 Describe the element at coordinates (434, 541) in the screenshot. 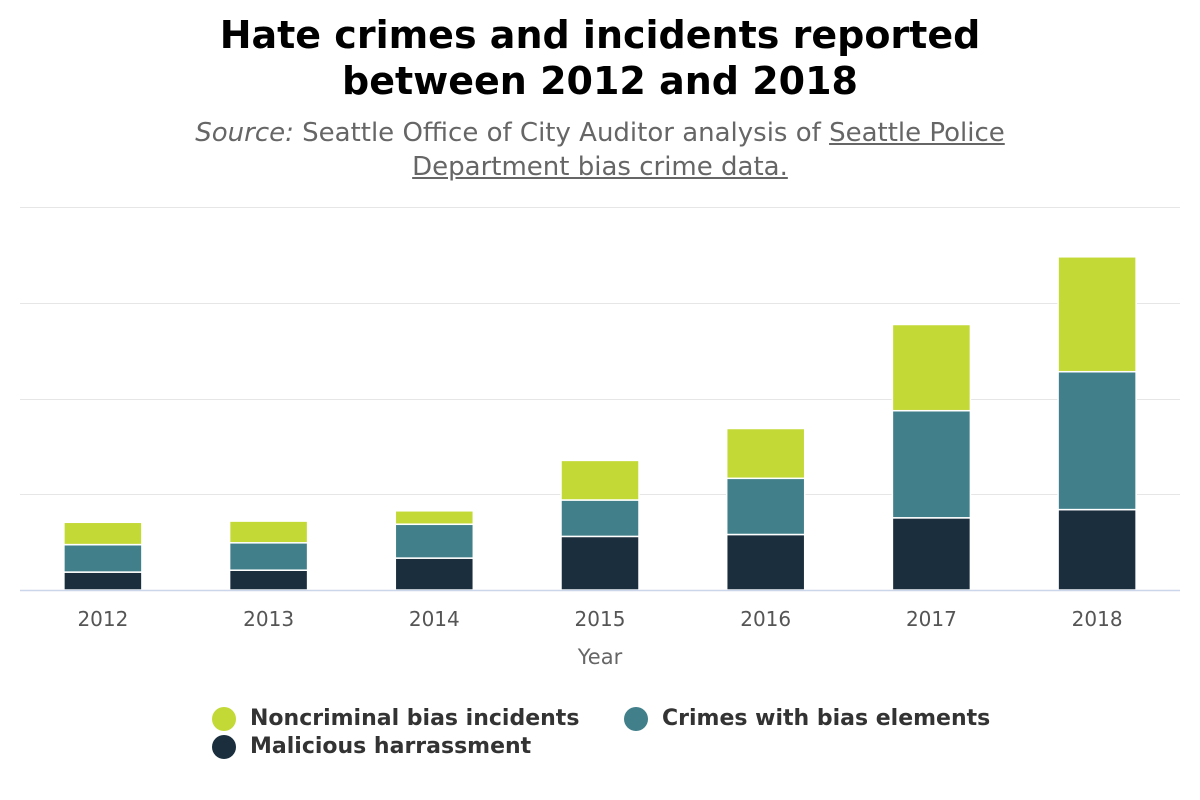

I see `bar-segment-2014-crimes` at that location.